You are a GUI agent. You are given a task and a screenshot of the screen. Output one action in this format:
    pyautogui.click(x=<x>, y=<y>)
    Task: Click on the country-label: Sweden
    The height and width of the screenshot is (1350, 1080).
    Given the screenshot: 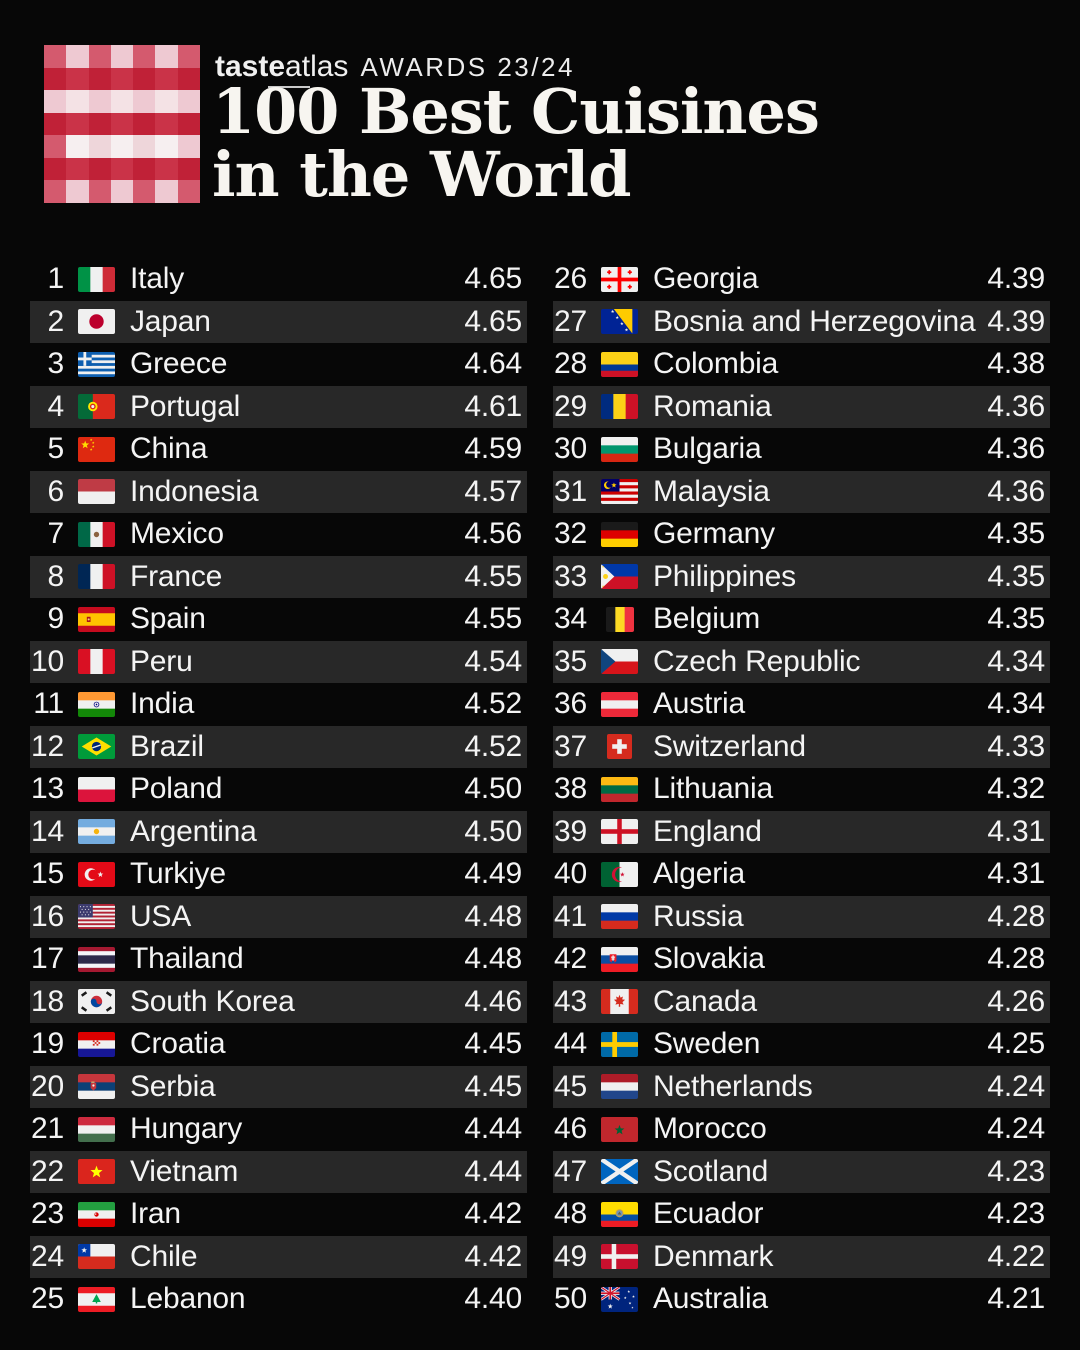 What is the action you would take?
    pyautogui.click(x=707, y=1044)
    